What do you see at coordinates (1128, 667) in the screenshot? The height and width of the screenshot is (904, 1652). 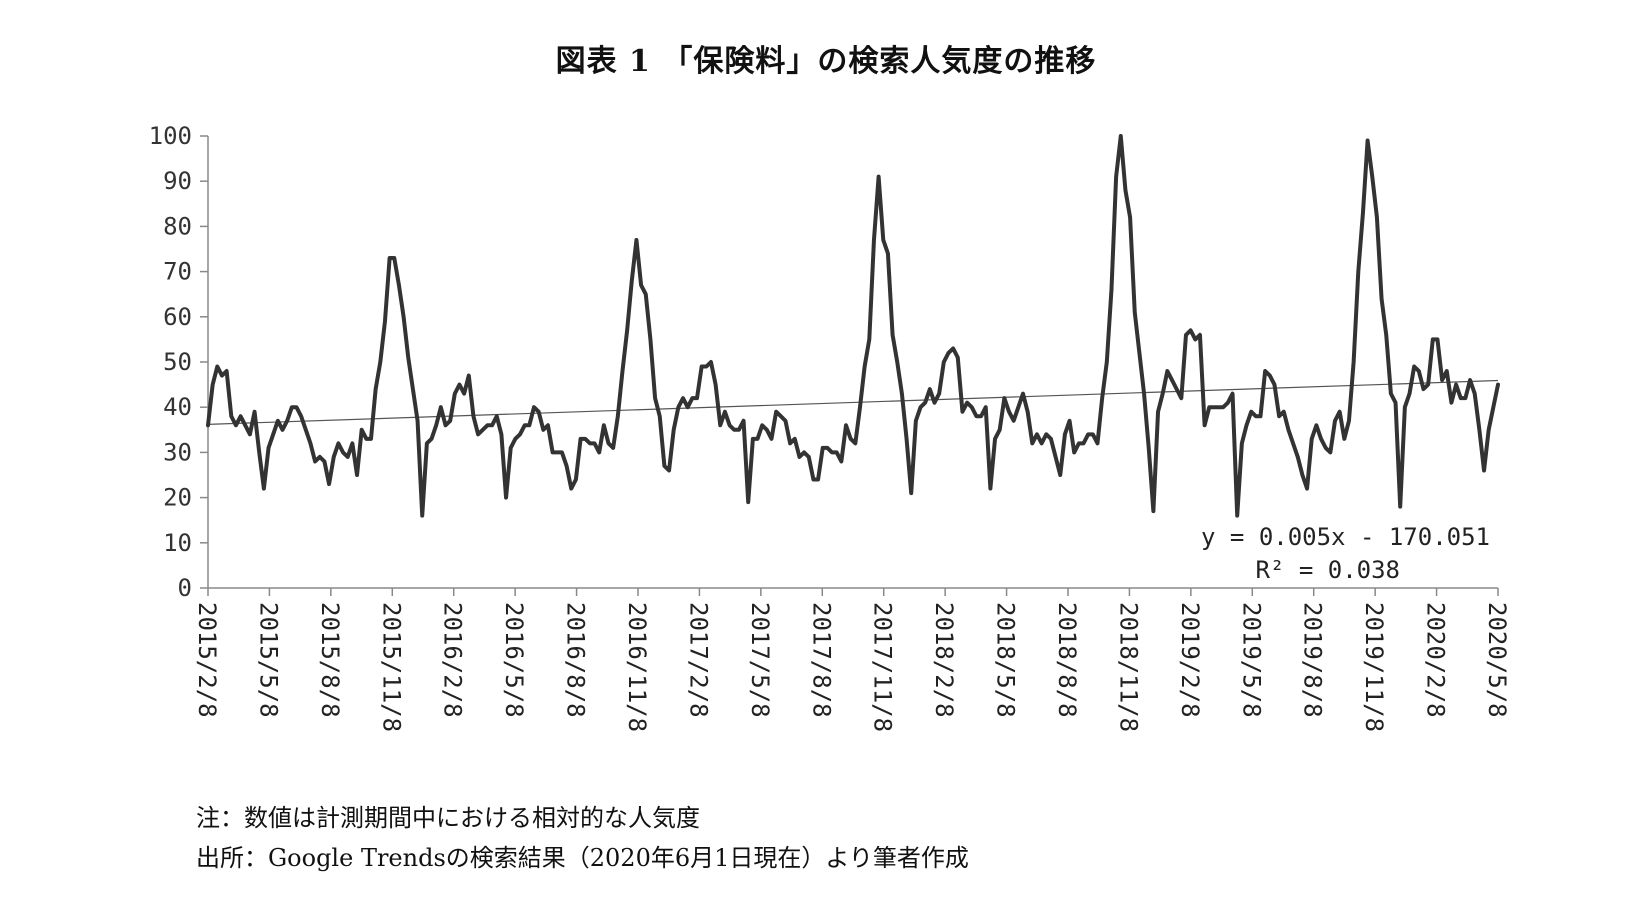 I see `x-tick-label: 2018/11/8` at bounding box center [1128, 667].